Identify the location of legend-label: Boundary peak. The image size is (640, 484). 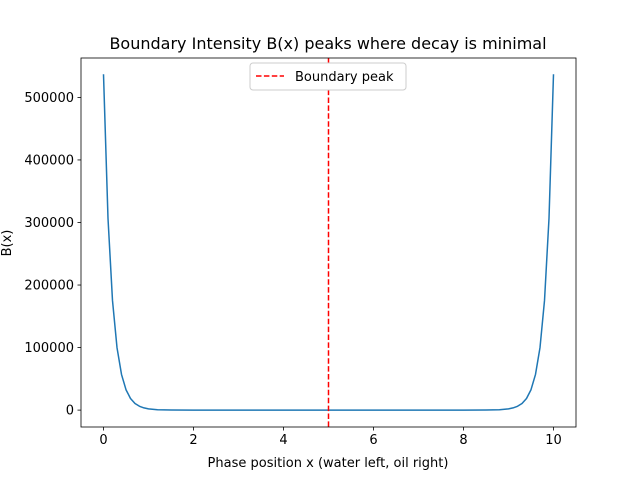
(344, 77).